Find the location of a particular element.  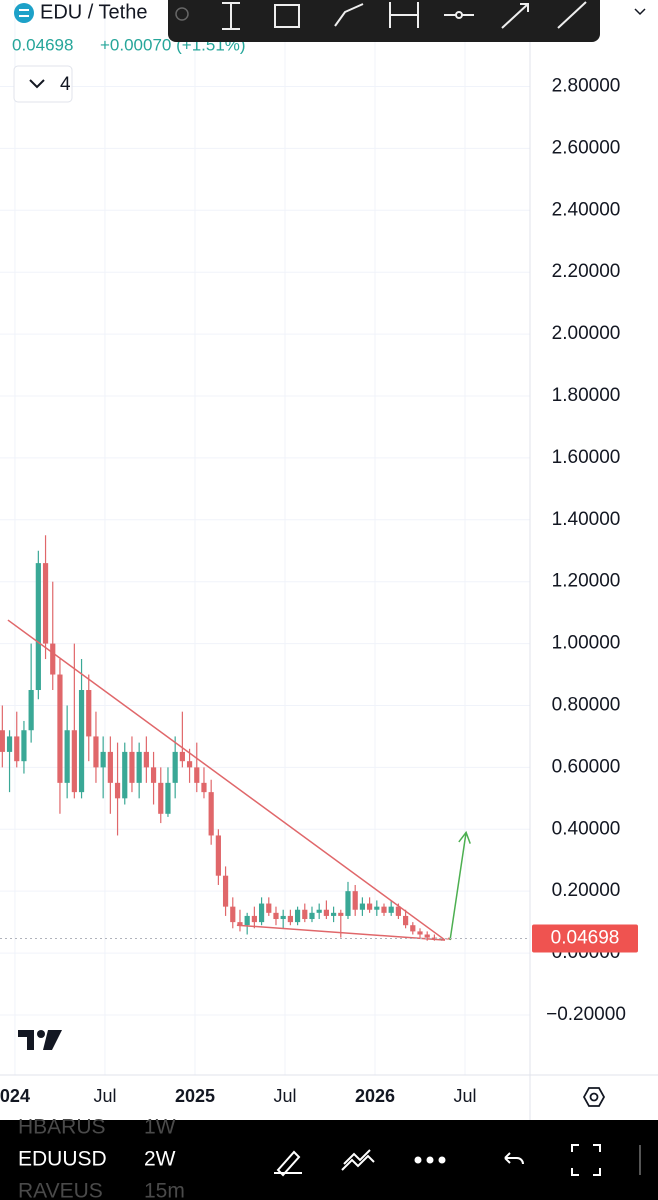

pen-icon is located at coordinates (288, 1163).